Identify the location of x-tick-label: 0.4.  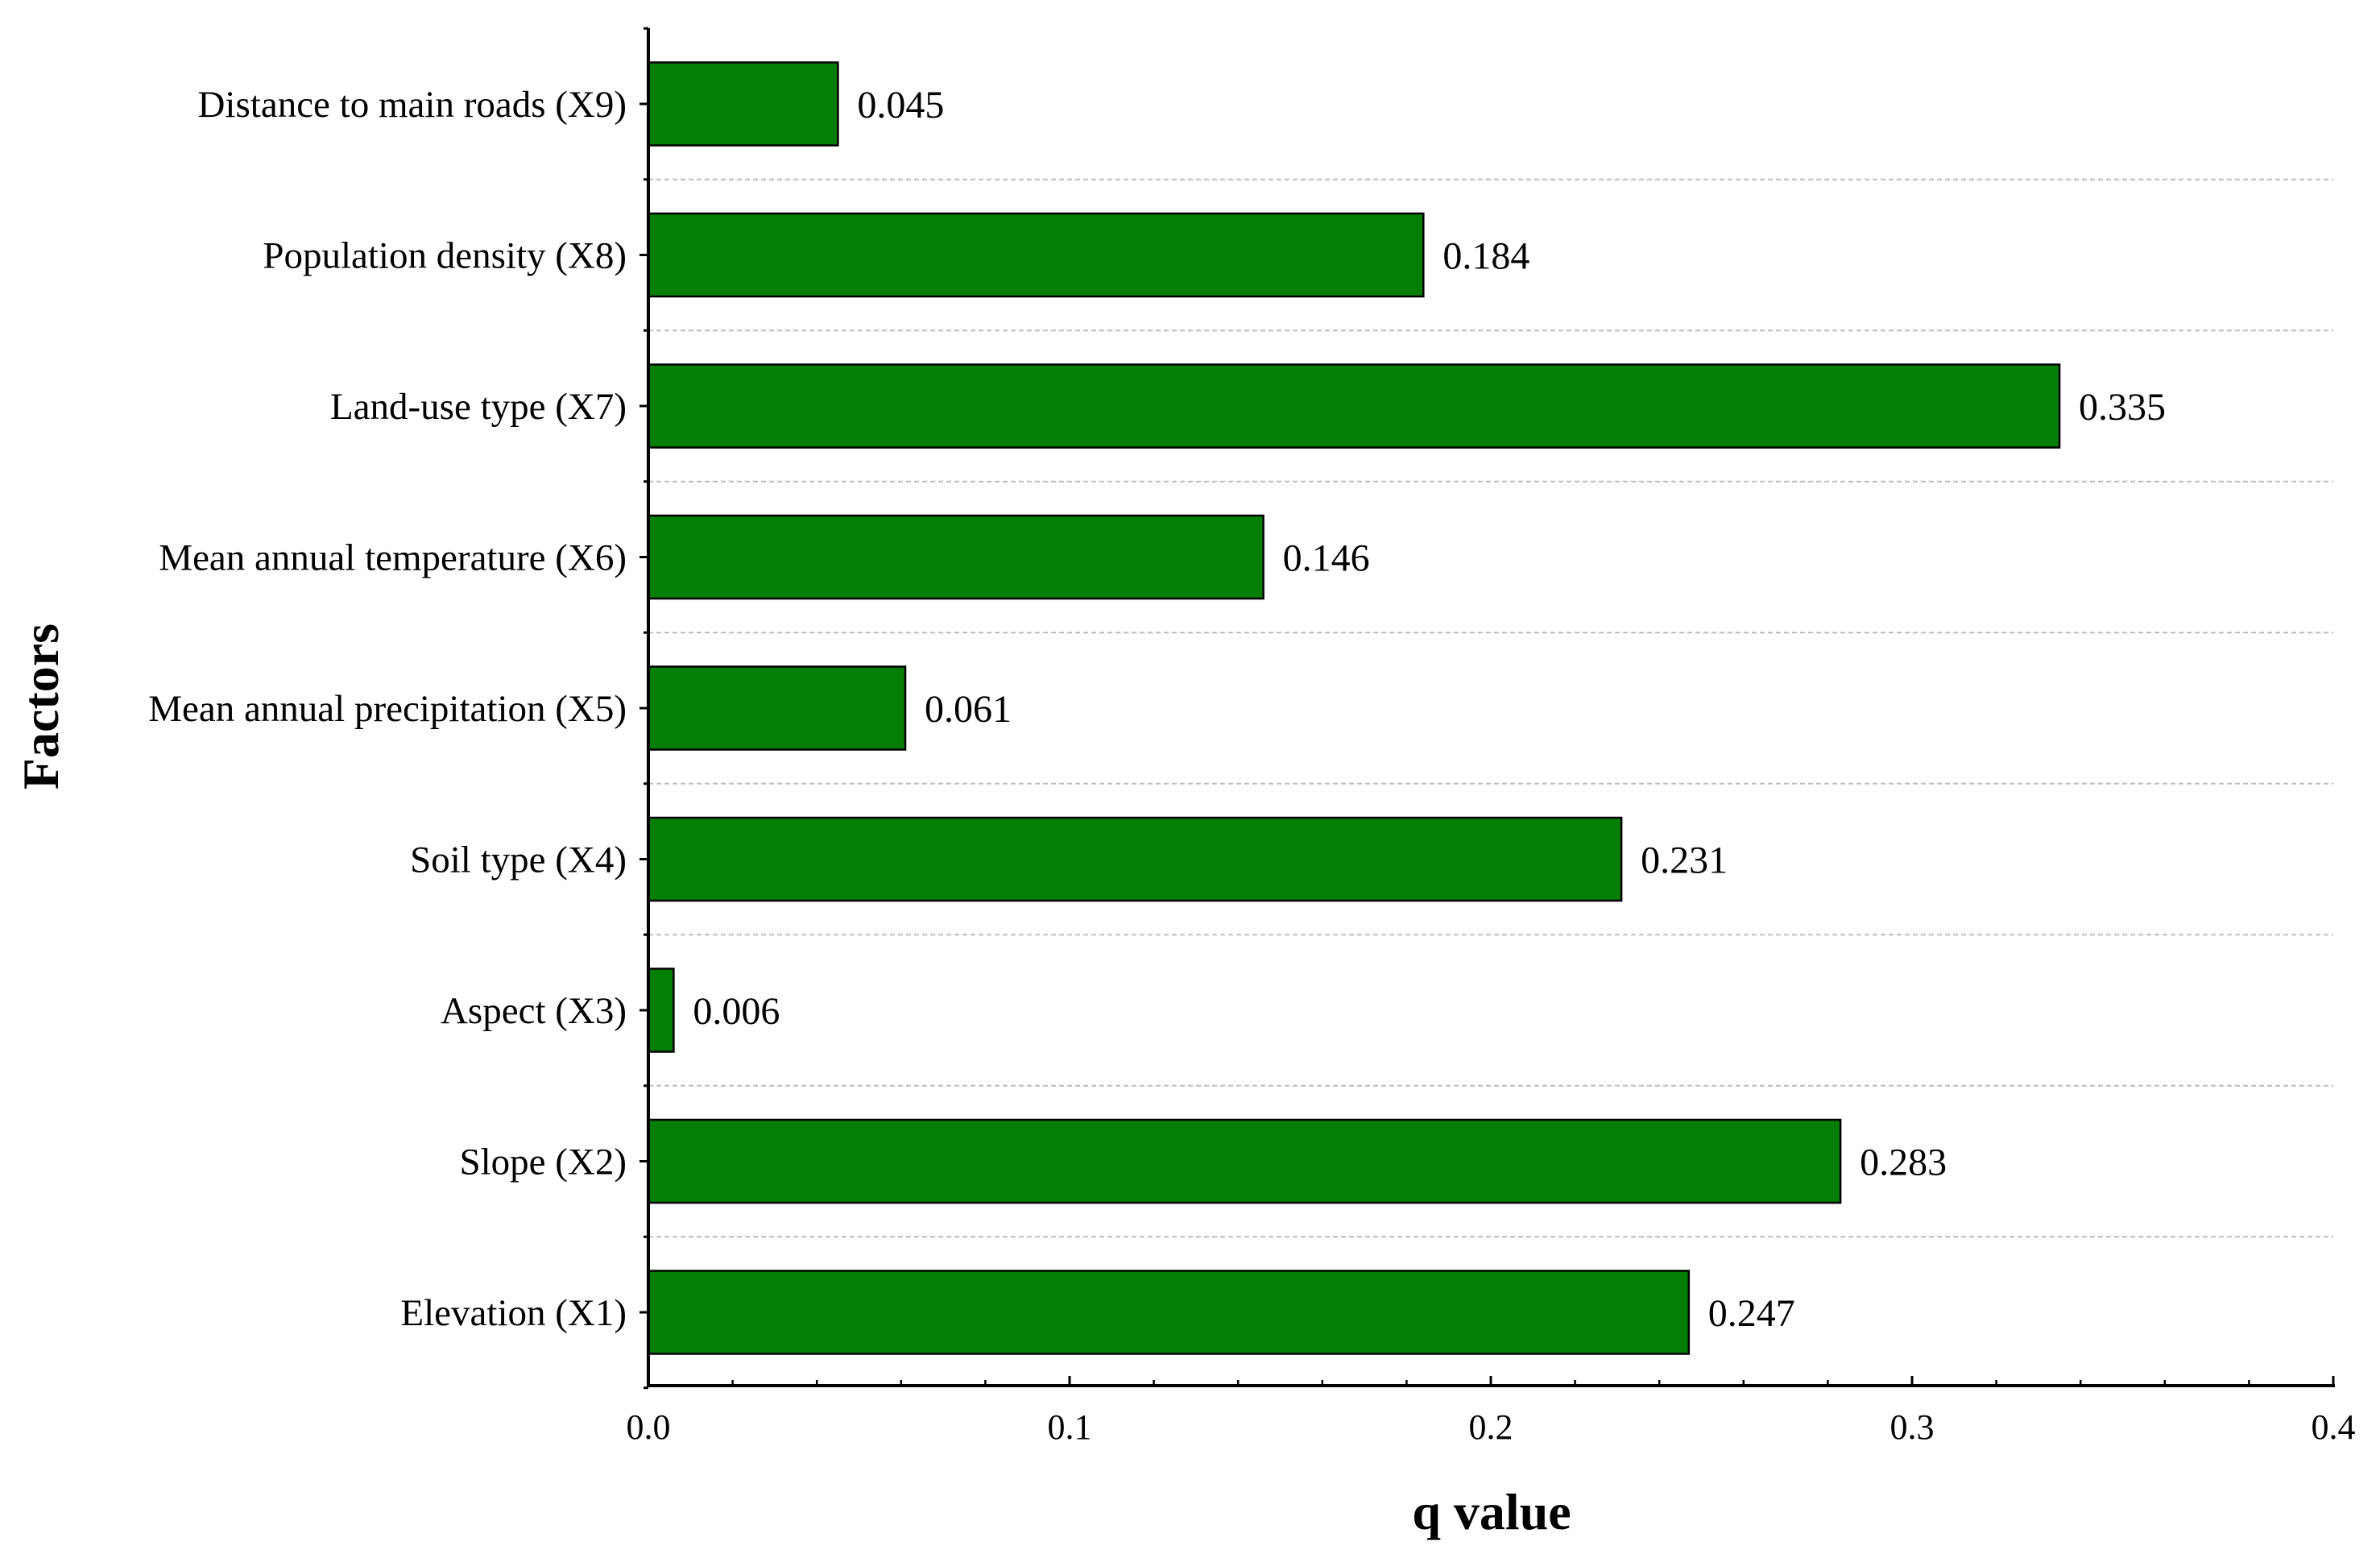
(2334, 1427).